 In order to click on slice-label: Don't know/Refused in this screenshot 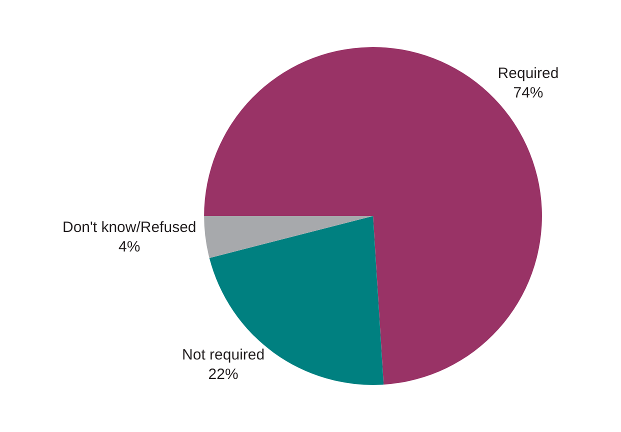, I will do `click(129, 227)`.